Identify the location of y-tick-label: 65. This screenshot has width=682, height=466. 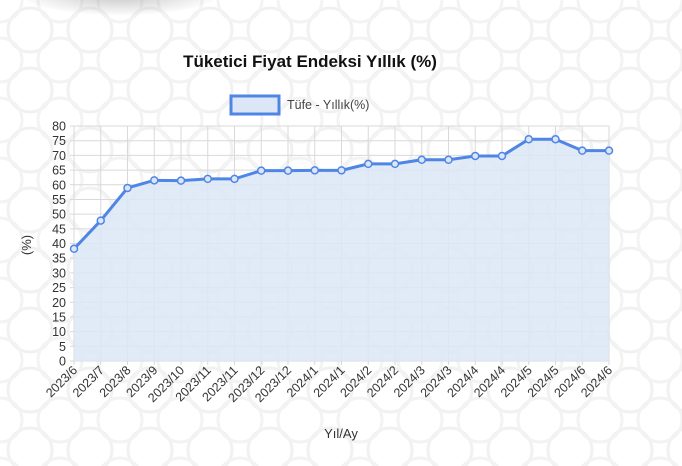
(59, 171).